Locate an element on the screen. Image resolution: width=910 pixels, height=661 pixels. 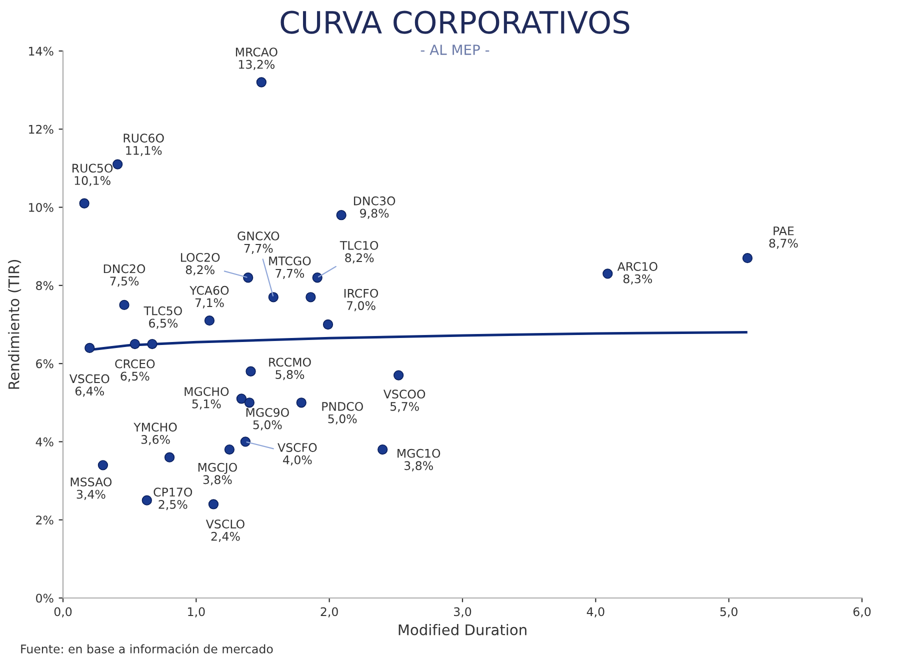
source-note: Fuente: en base a información de mercado is located at coordinates (147, 649).